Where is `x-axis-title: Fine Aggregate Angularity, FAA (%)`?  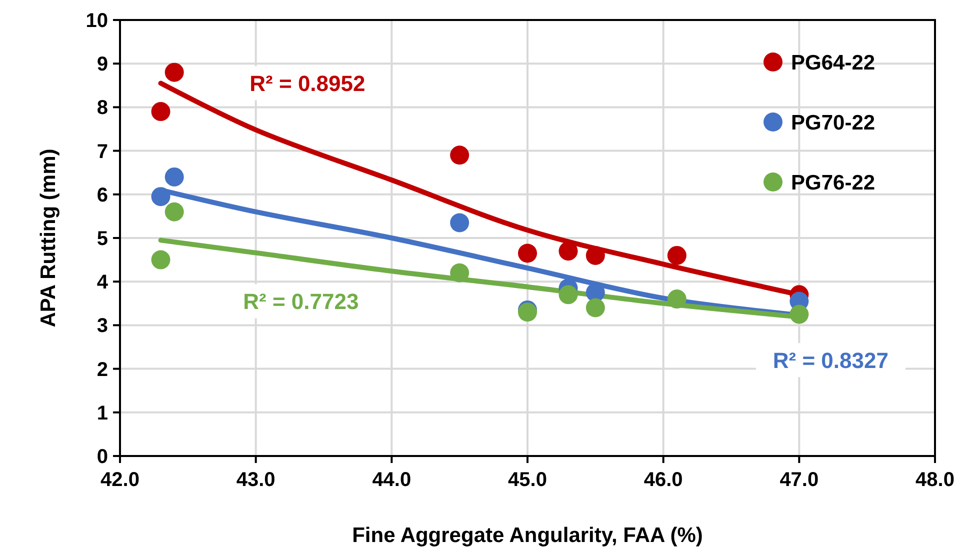 x-axis-title: Fine Aggregate Angularity, FAA (%) is located at coordinates (527, 535).